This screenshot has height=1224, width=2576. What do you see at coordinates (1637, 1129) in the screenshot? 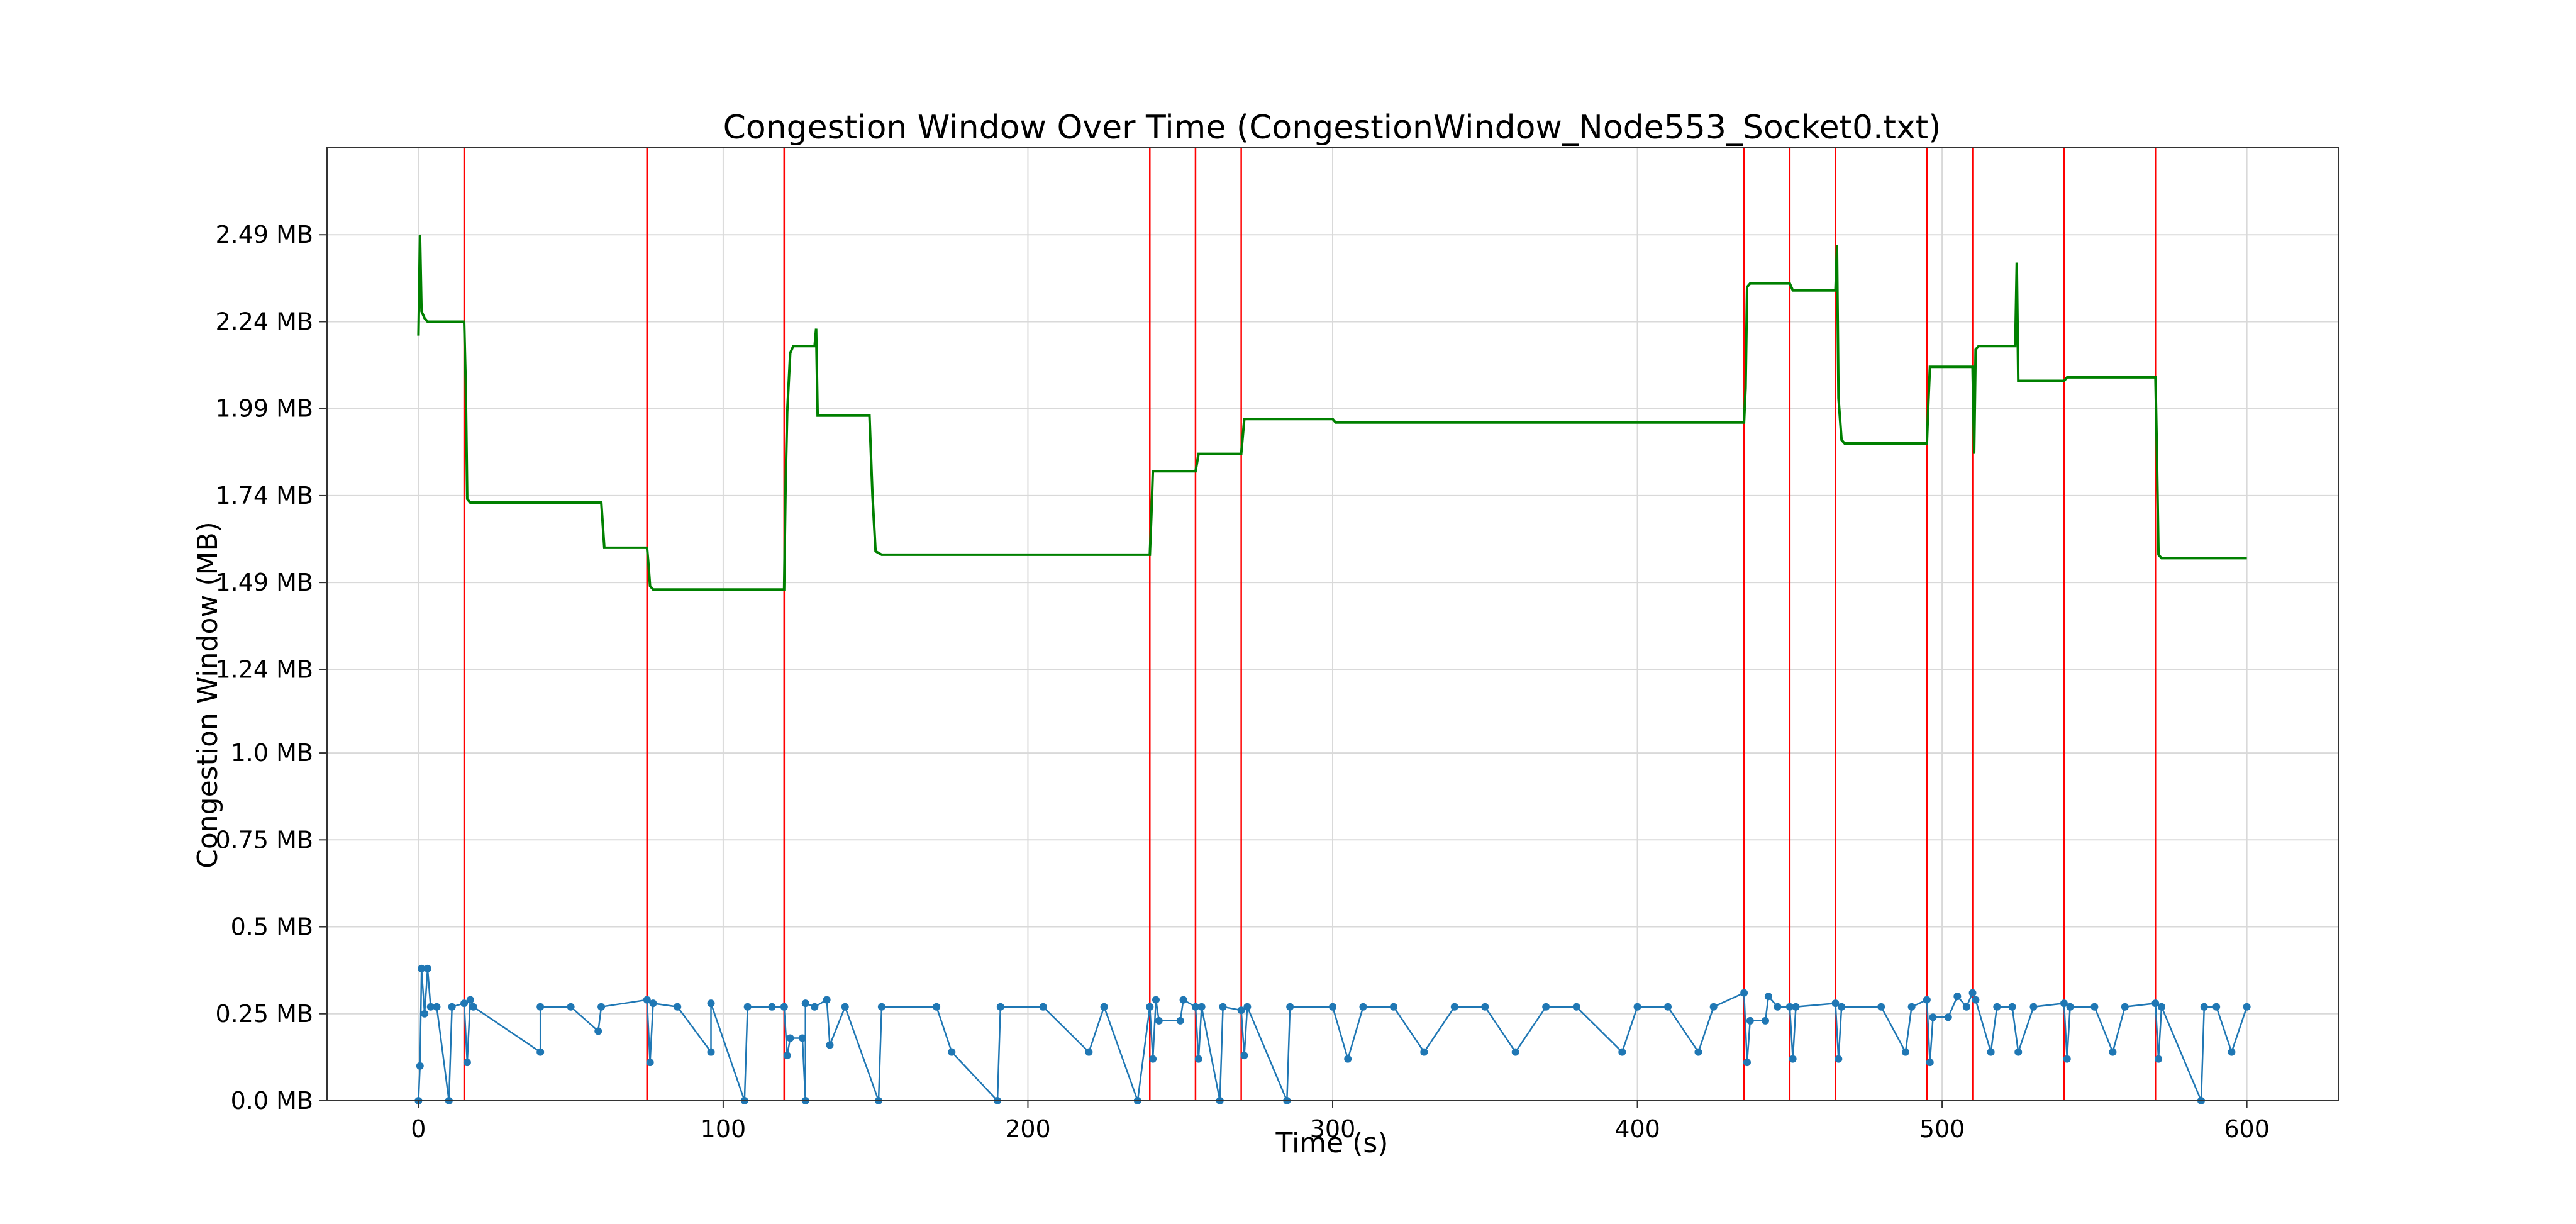
I see `x-tick-label: 400` at bounding box center [1637, 1129].